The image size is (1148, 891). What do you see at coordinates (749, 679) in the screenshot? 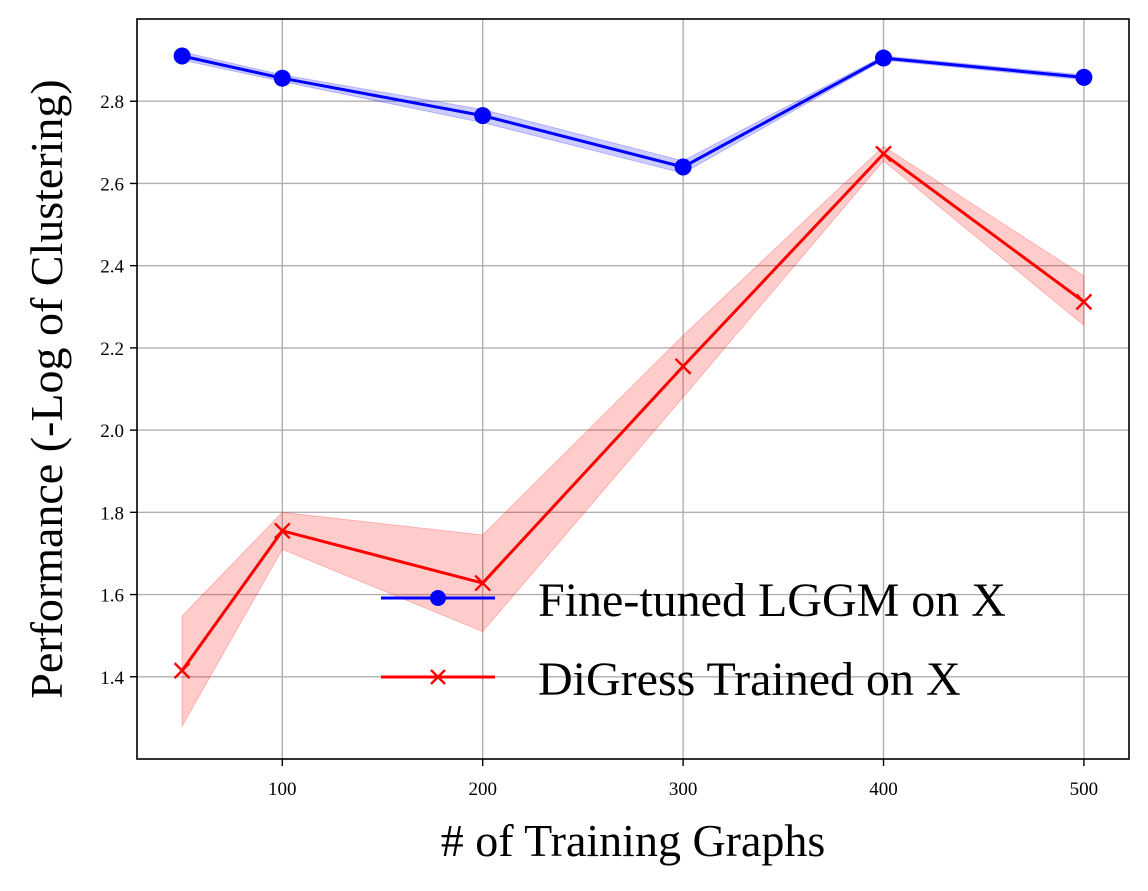
I see `legend-label-digress: DiGress Trained on X` at bounding box center [749, 679].